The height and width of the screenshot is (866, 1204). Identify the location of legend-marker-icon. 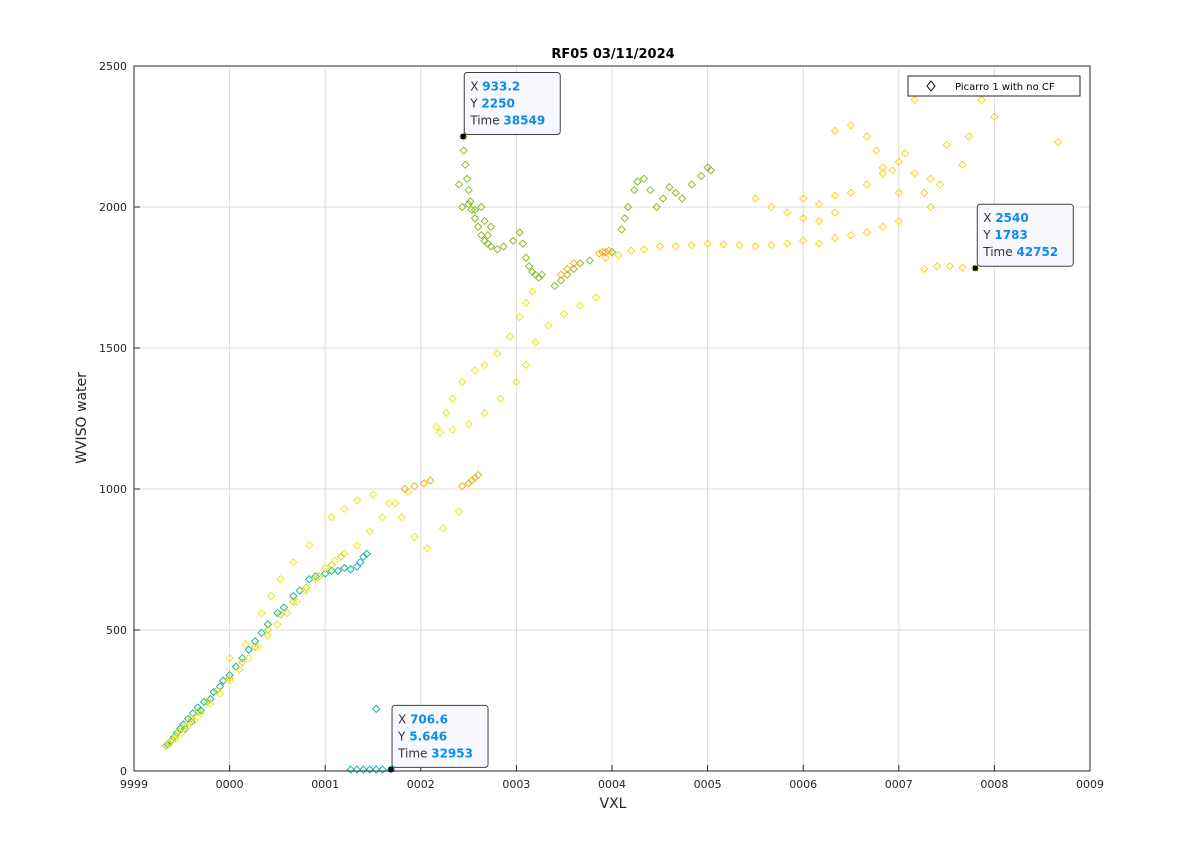
(931, 86).